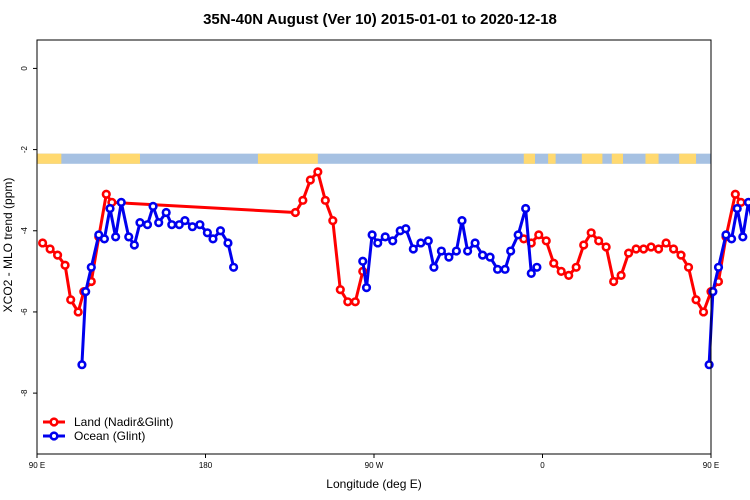 The image size is (750, 500). Describe the element at coordinates (206, 465) in the screenshot. I see `x-tick-label: 180` at that location.